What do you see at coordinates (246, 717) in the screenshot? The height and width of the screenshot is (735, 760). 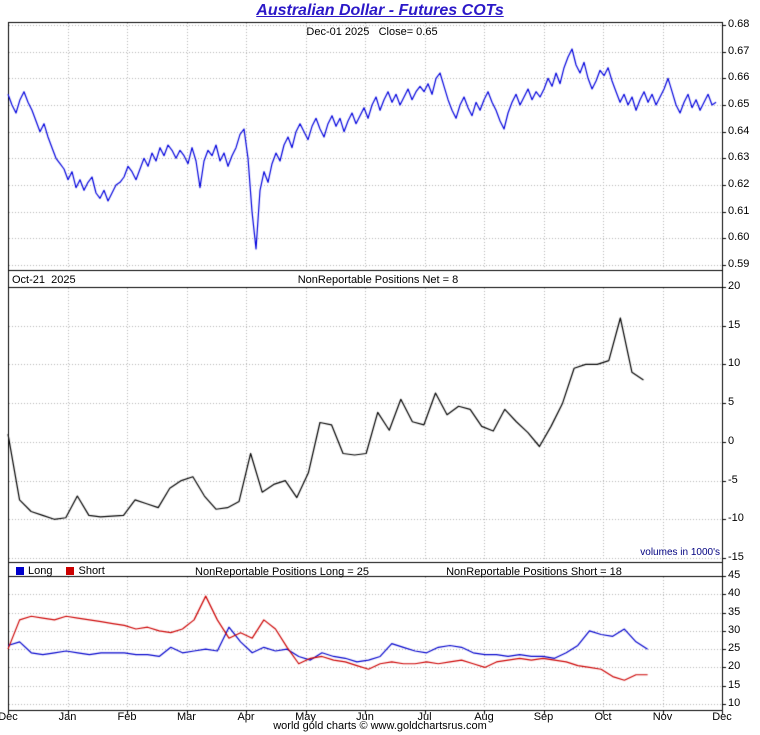 I see `x-axis-label: Apr` at bounding box center [246, 717].